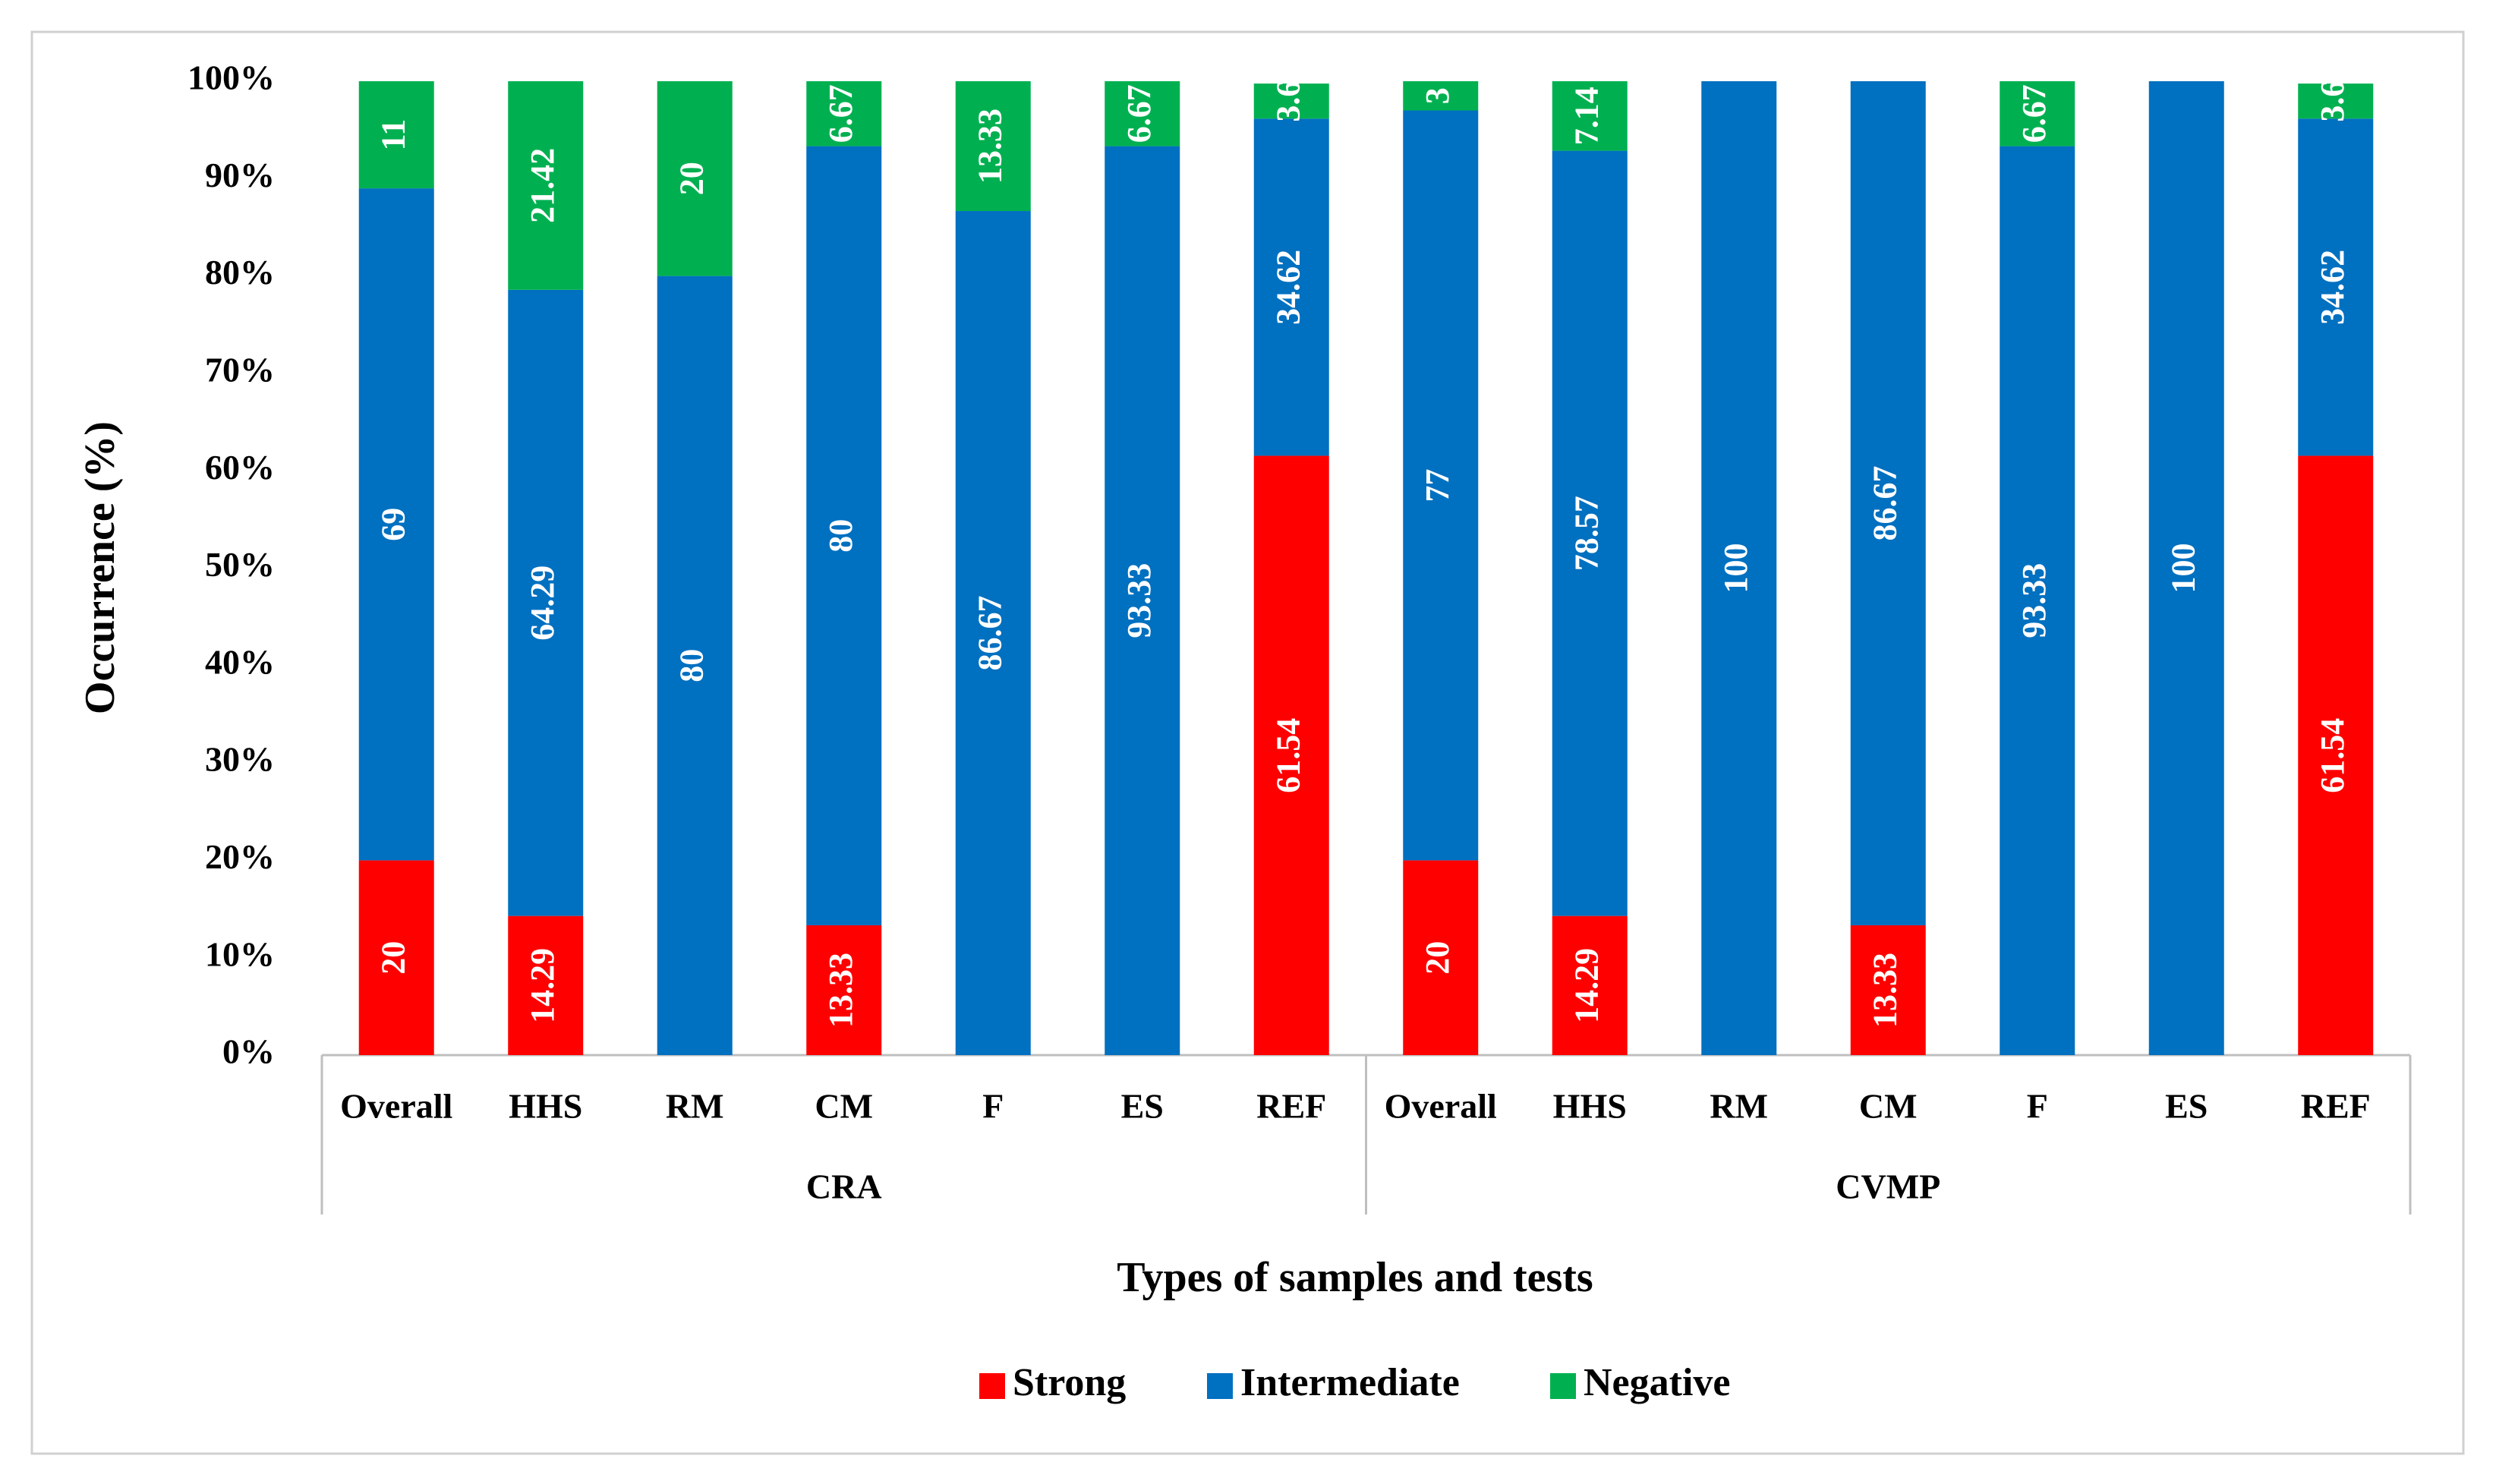 The image size is (2496, 1484). Describe the element at coordinates (542, 185) in the screenshot. I see `data-label: 21.42` at that location.